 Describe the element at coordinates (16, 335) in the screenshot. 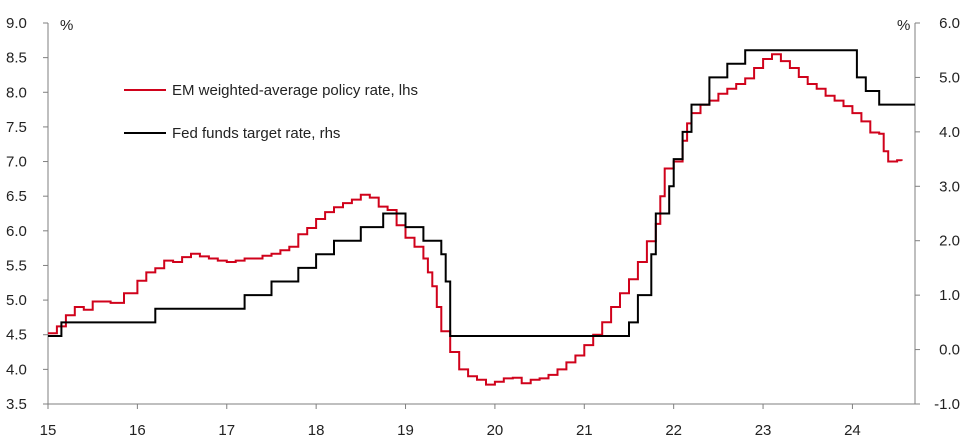

I see `left-y-tick-label: 4.5` at that location.